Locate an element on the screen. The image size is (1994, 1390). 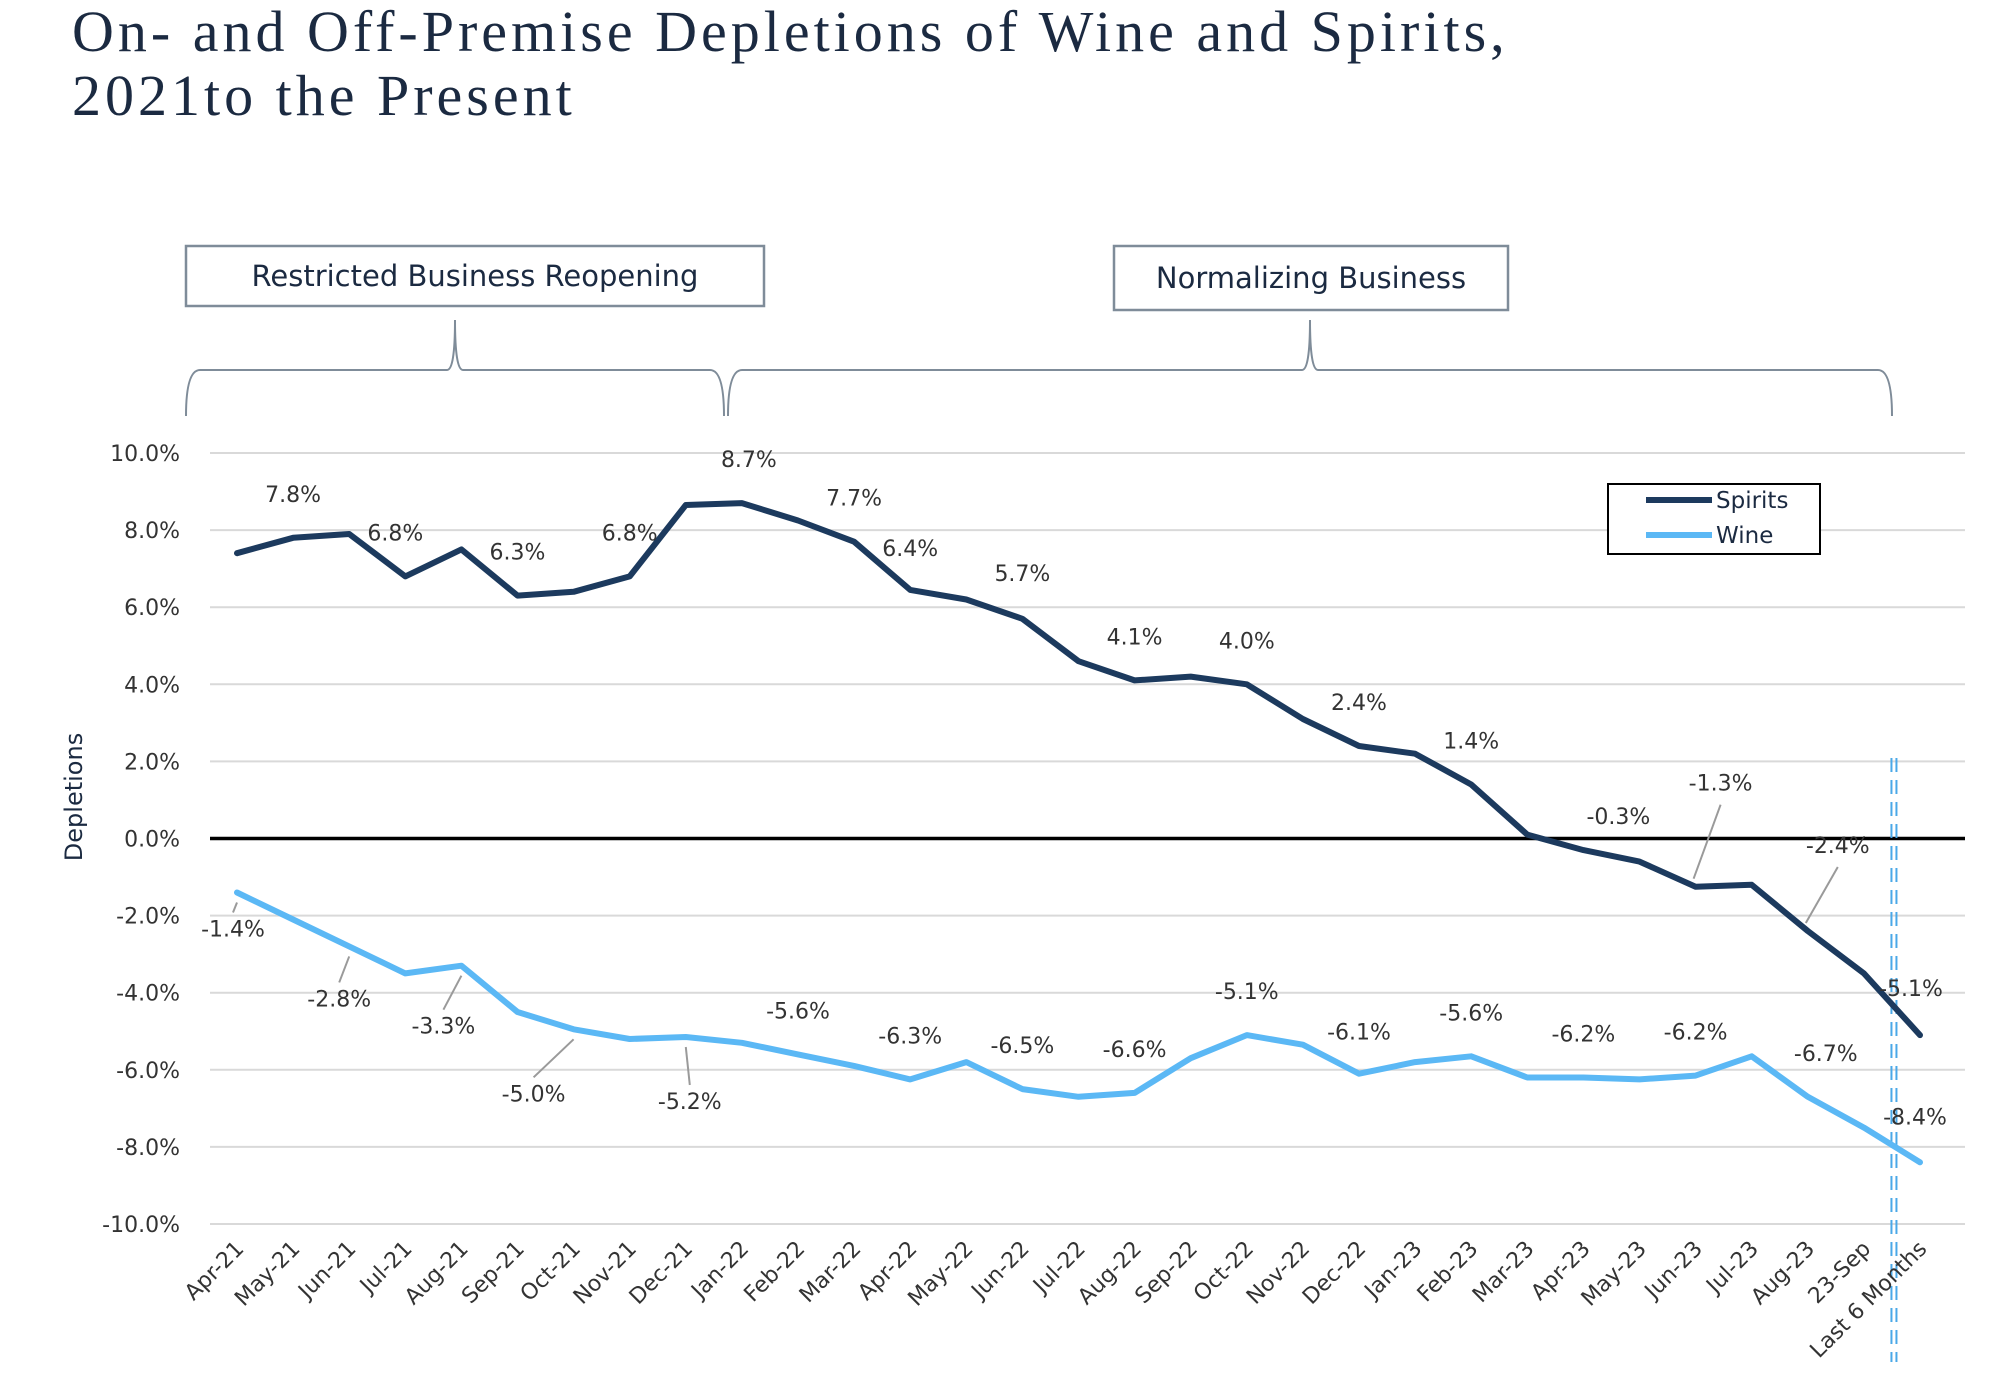
y-tick-label: -8.0% is located at coordinates (148, 1148).